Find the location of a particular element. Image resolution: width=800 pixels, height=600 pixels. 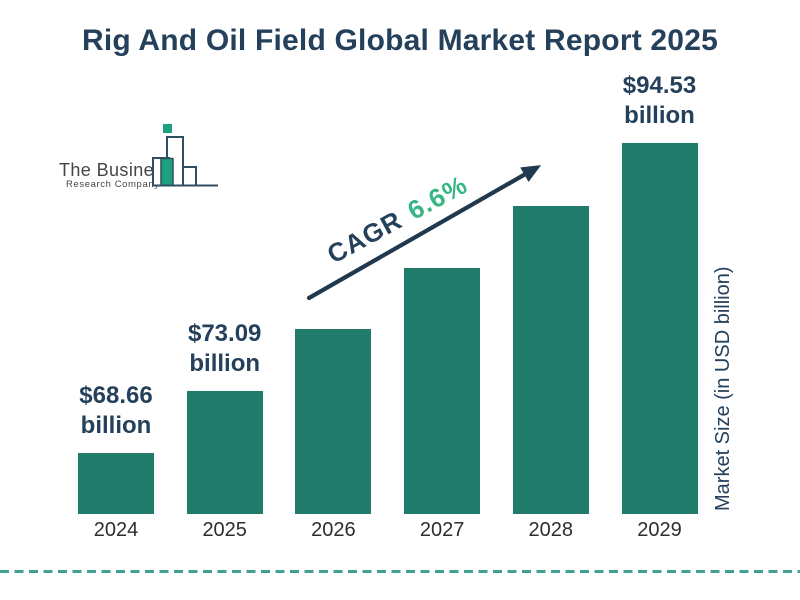

bar-2028 is located at coordinates (550, 360).